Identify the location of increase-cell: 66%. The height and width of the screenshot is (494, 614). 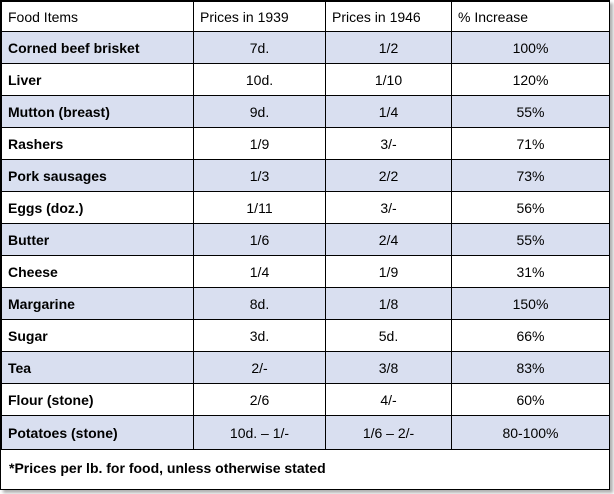
(530, 335).